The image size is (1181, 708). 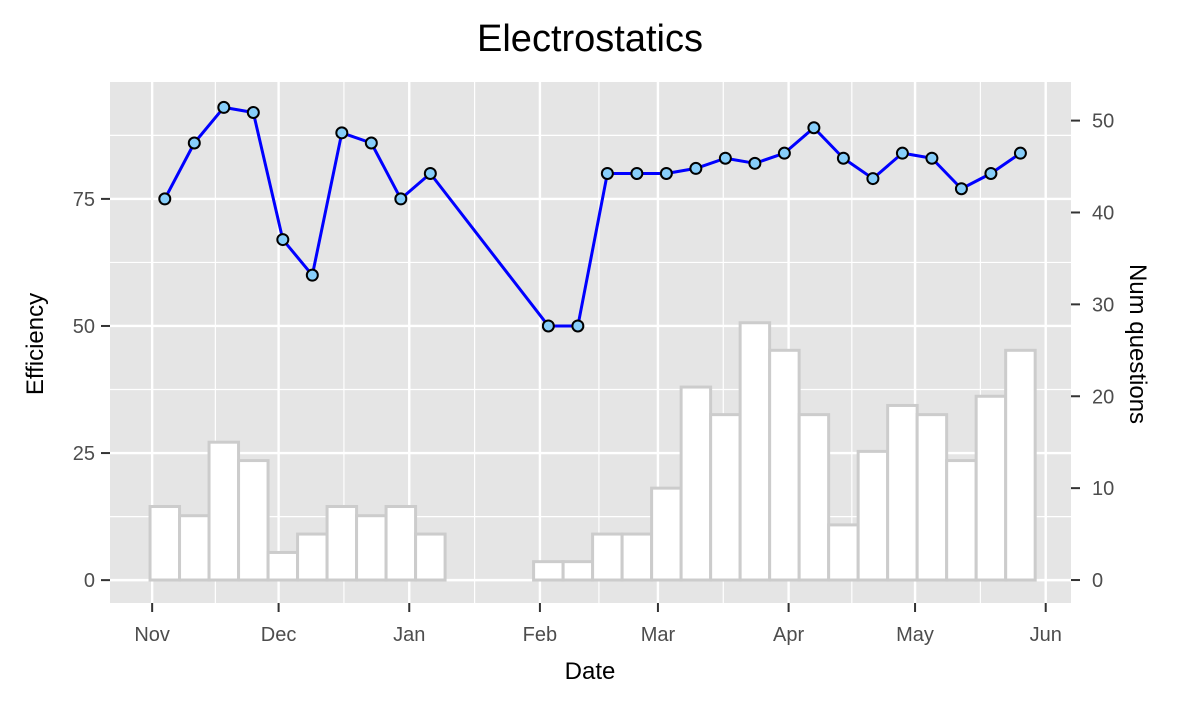 I want to click on x-tick-label: Nov, so click(x=152, y=635).